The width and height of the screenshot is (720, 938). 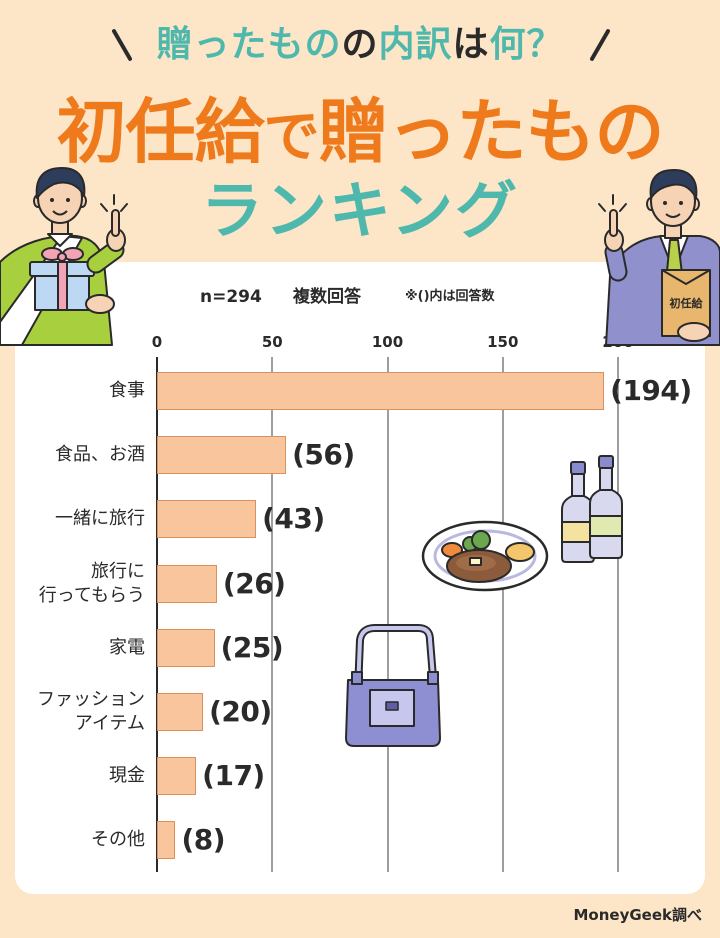 I want to click on x-tick-label-150: 150, so click(x=503, y=342).